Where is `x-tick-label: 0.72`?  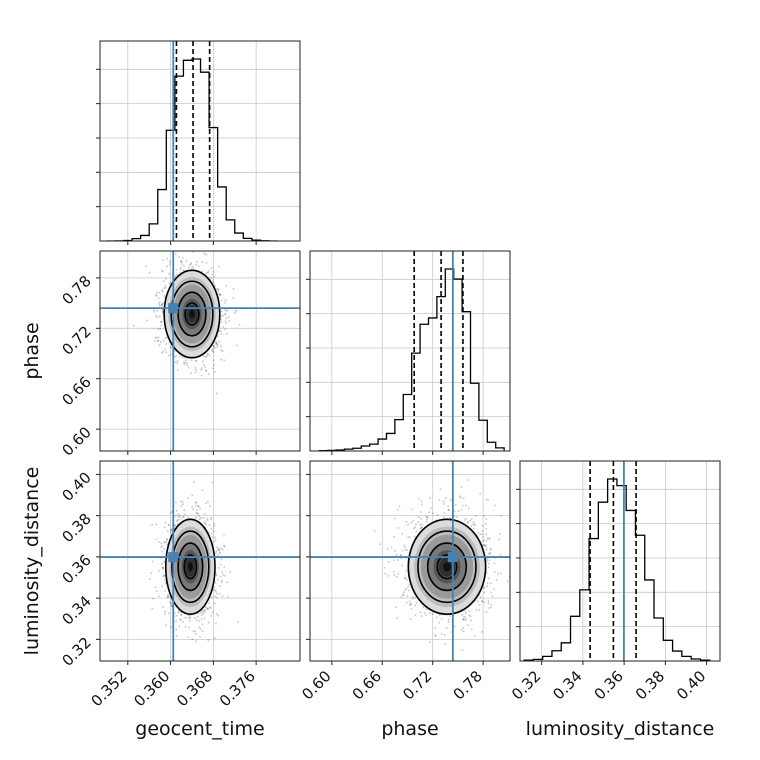 x-tick-label: 0.72 is located at coordinates (417, 685).